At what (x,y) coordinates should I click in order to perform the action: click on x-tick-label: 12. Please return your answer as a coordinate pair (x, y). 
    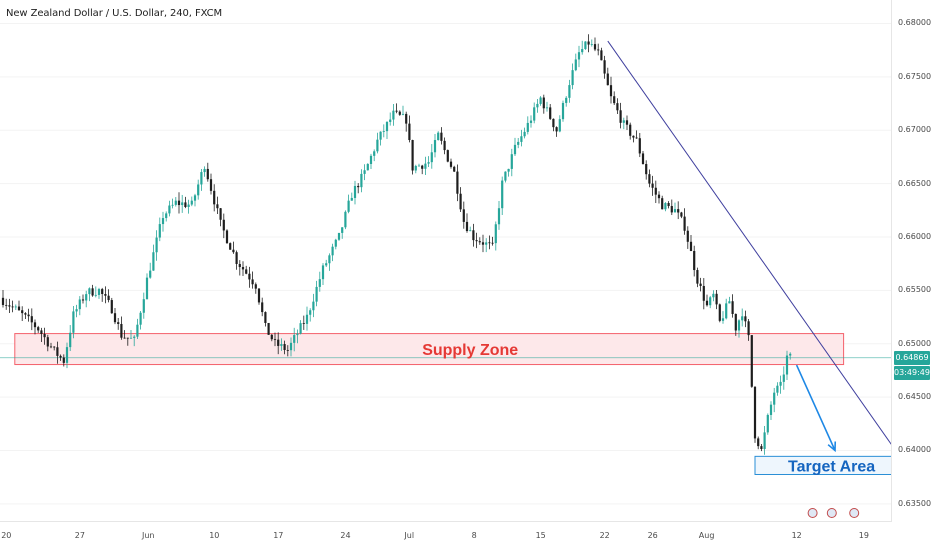
    Looking at the image, I should click on (796, 535).